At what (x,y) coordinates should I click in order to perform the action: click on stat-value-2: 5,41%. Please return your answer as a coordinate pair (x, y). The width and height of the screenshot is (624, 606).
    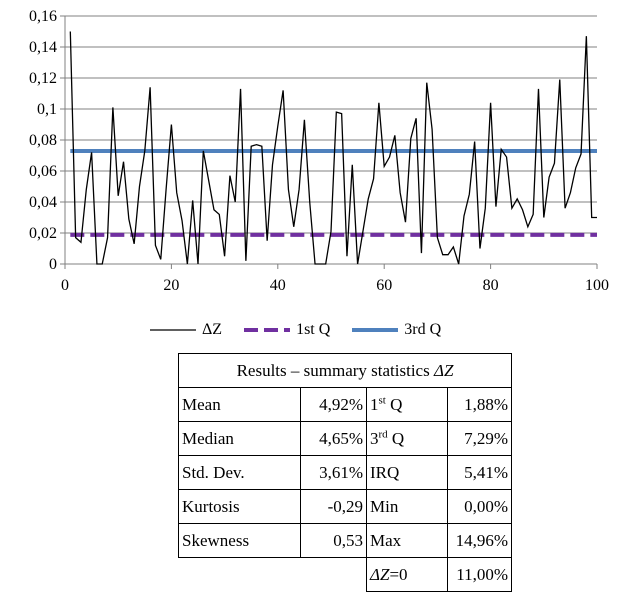
    Looking at the image, I should click on (479, 472).